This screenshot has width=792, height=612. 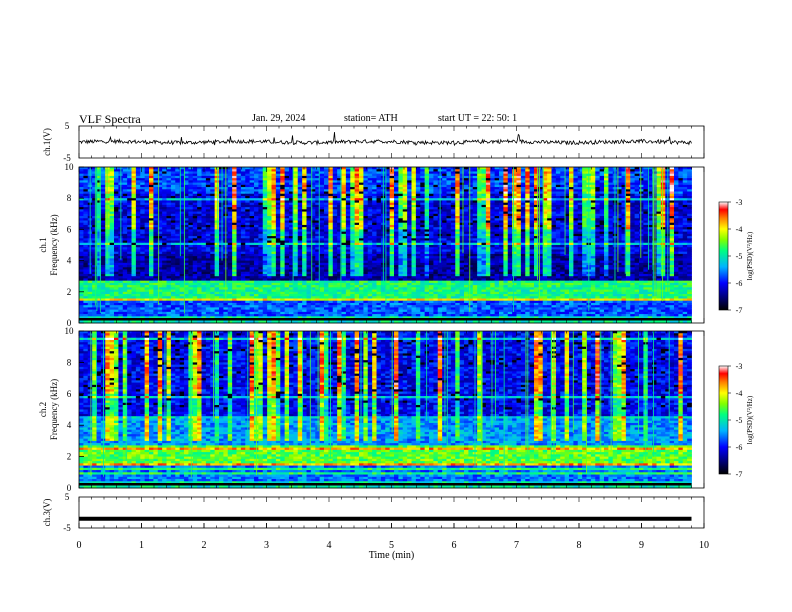 I want to click on x-axis-label: Time (min), so click(x=391, y=555).